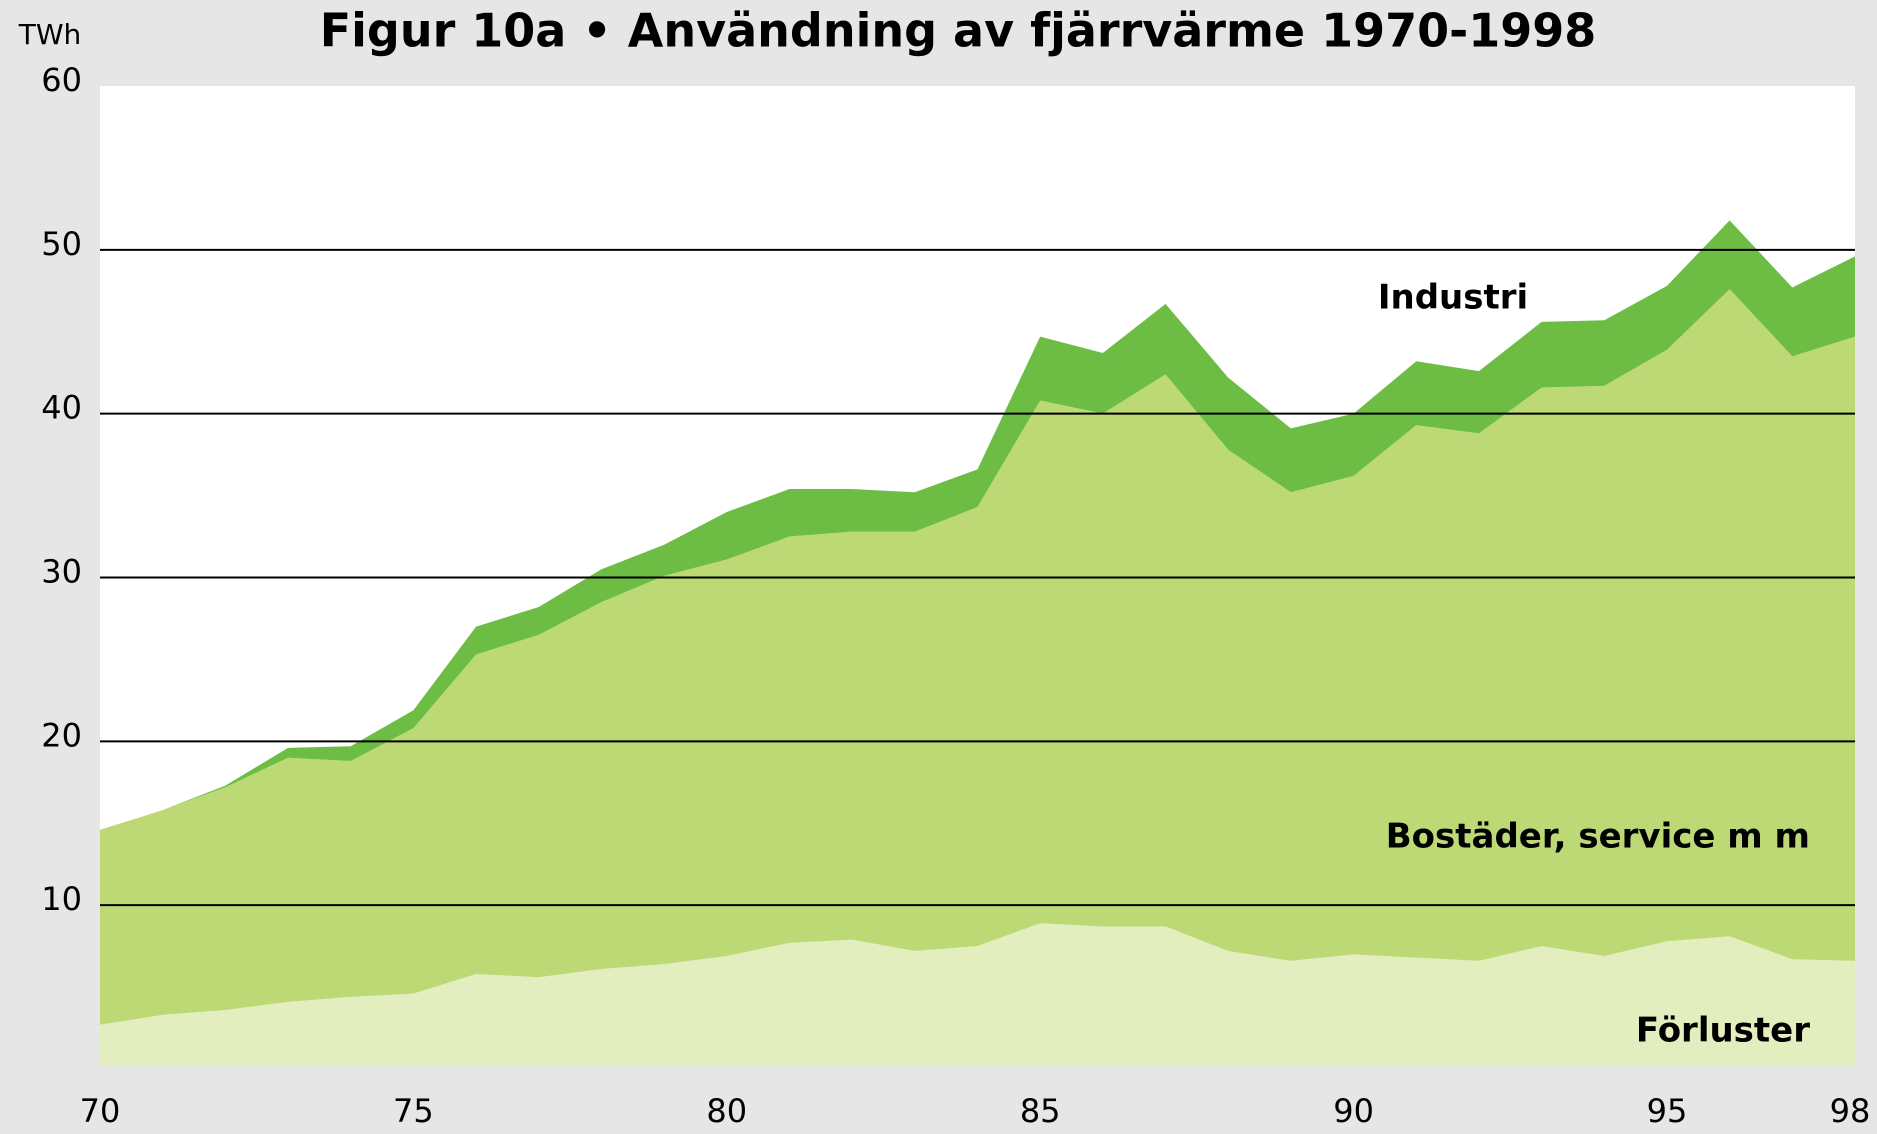  Describe the element at coordinates (61, 408) in the screenshot. I see `y-tick-label: 40` at that location.